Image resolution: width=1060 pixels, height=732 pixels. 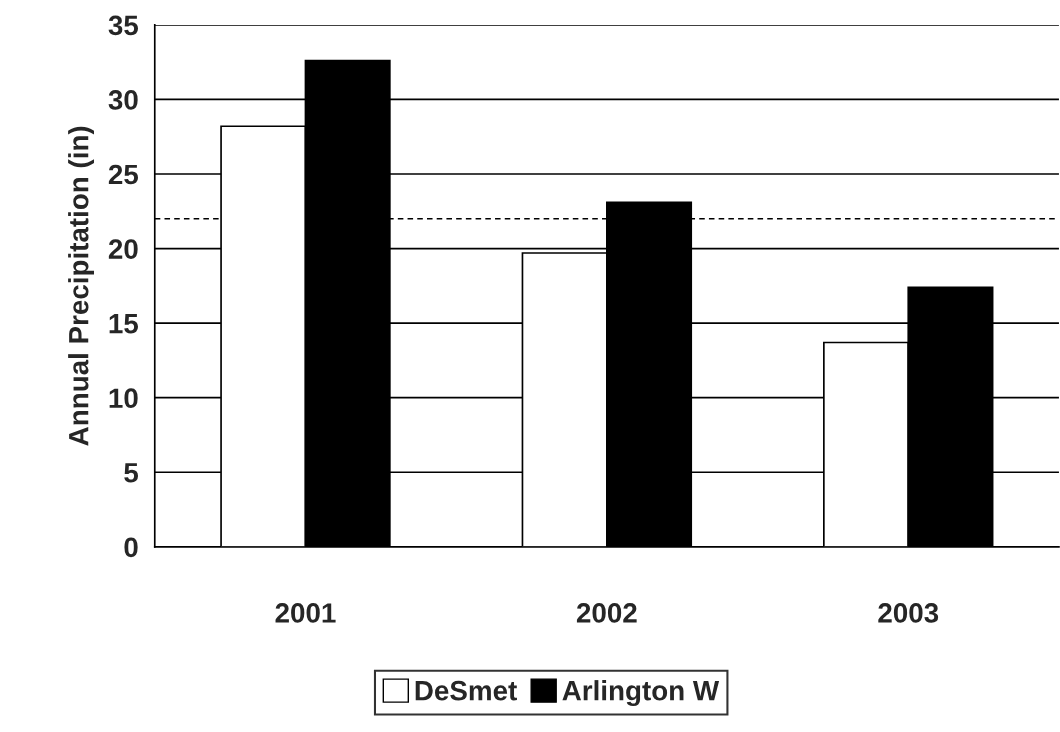 I want to click on legend-label: DeSmet, so click(x=466, y=690).